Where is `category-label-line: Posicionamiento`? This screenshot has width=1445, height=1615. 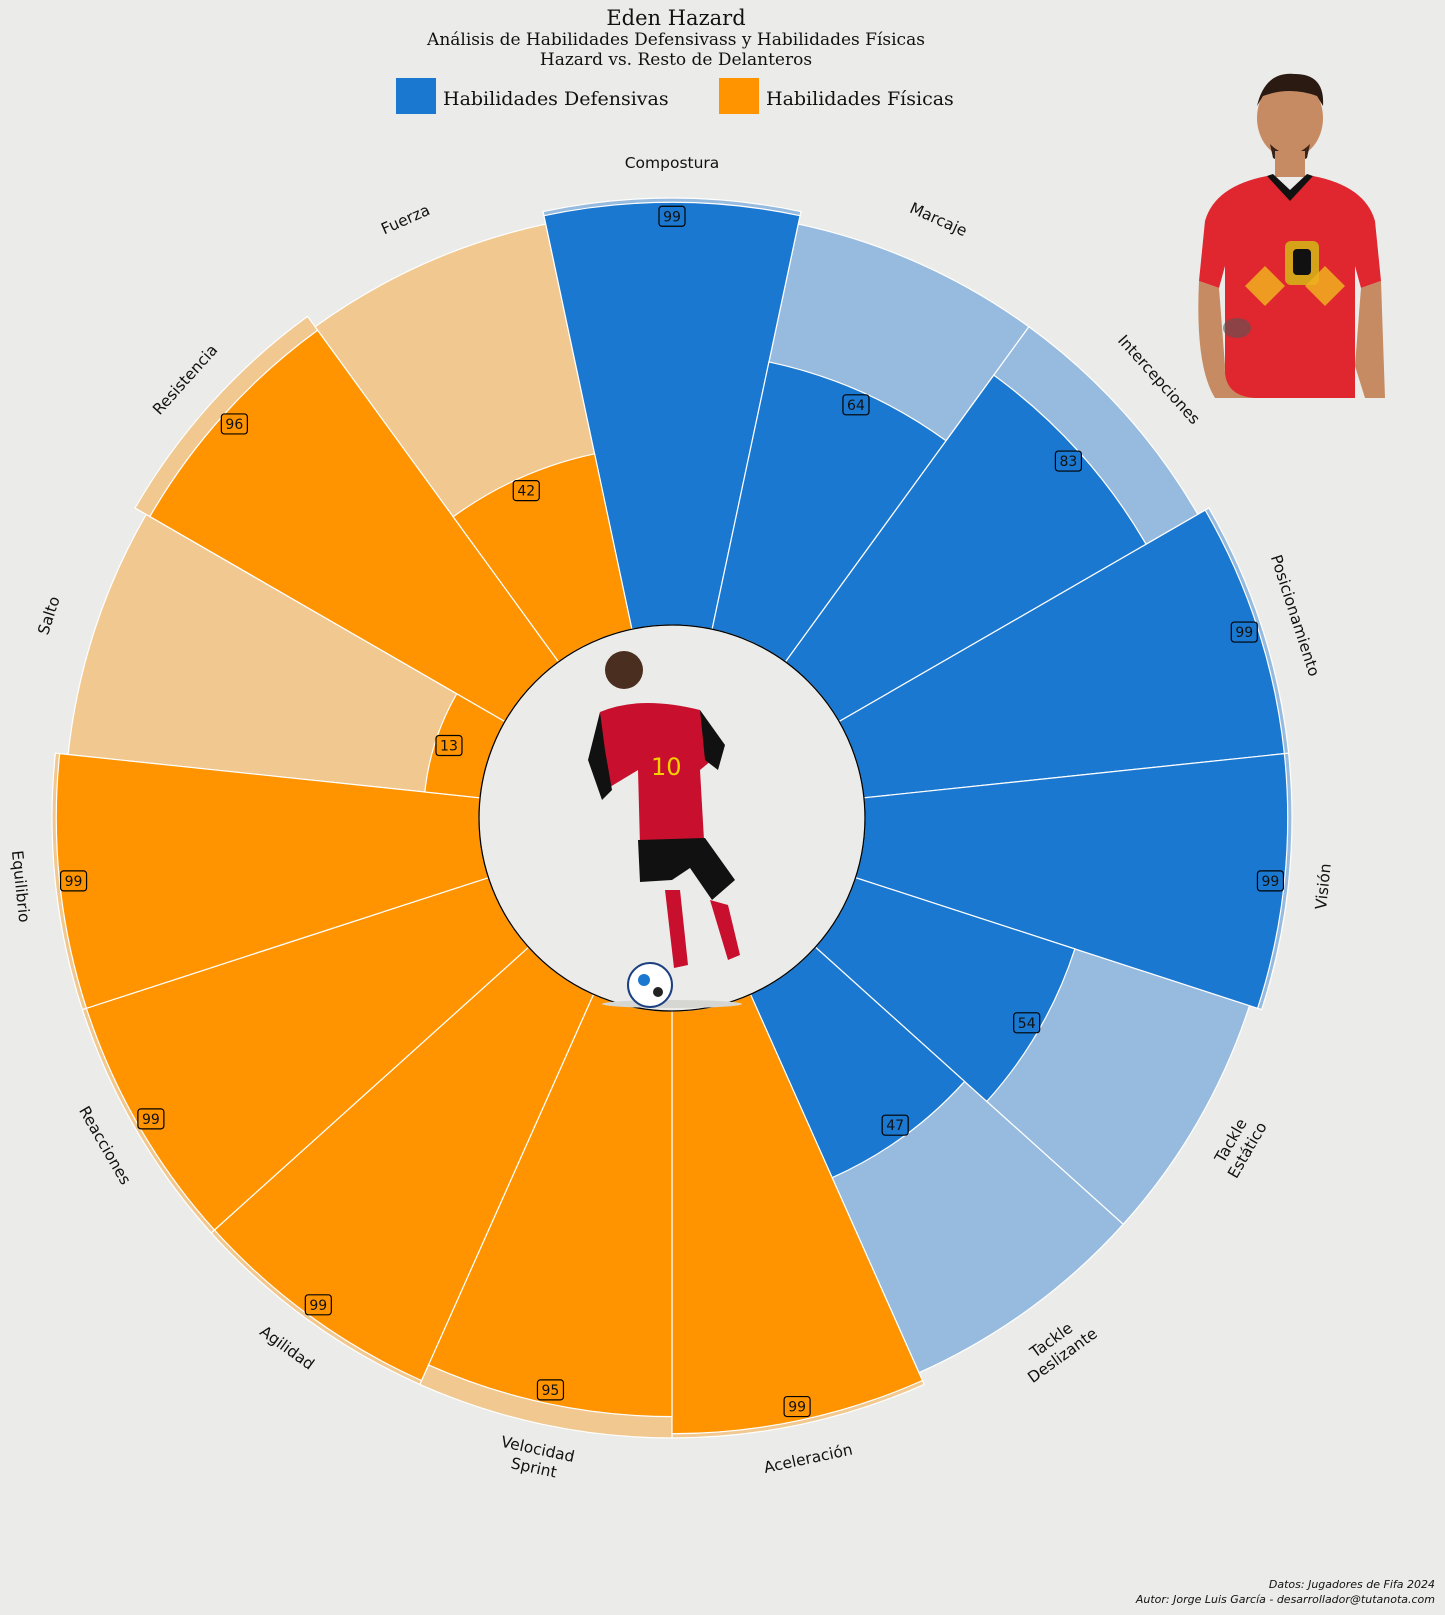 category-label-line: Posicionamiento is located at coordinates (1295, 616).